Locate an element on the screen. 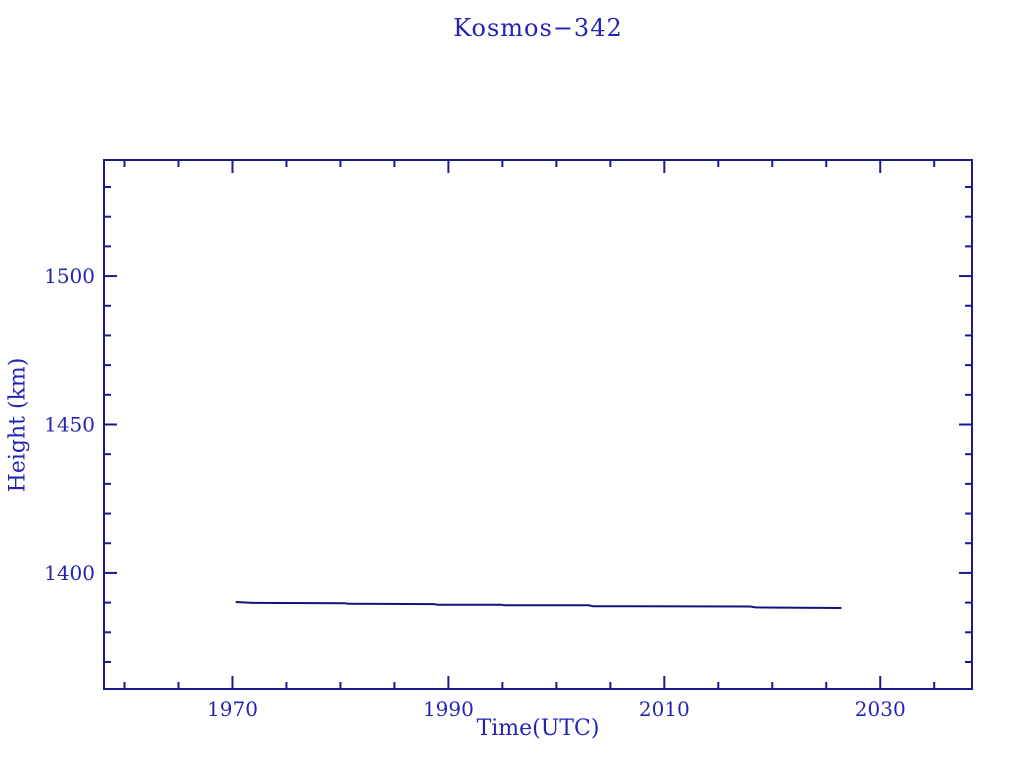 This screenshot has width=1024, height=768. y-tick-label: 1450 is located at coordinates (69, 425).